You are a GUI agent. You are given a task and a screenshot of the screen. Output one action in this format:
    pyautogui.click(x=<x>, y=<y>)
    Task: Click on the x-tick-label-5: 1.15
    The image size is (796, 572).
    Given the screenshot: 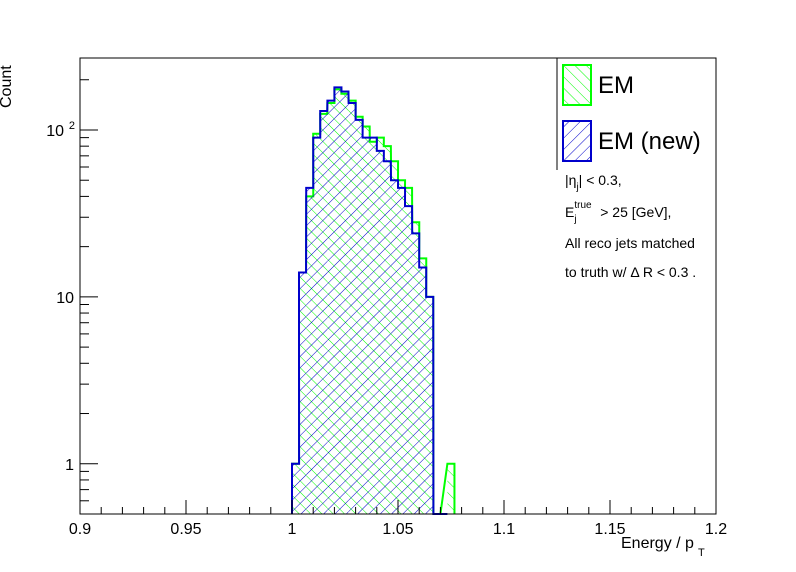 What is the action you would take?
    pyautogui.click(x=609, y=529)
    